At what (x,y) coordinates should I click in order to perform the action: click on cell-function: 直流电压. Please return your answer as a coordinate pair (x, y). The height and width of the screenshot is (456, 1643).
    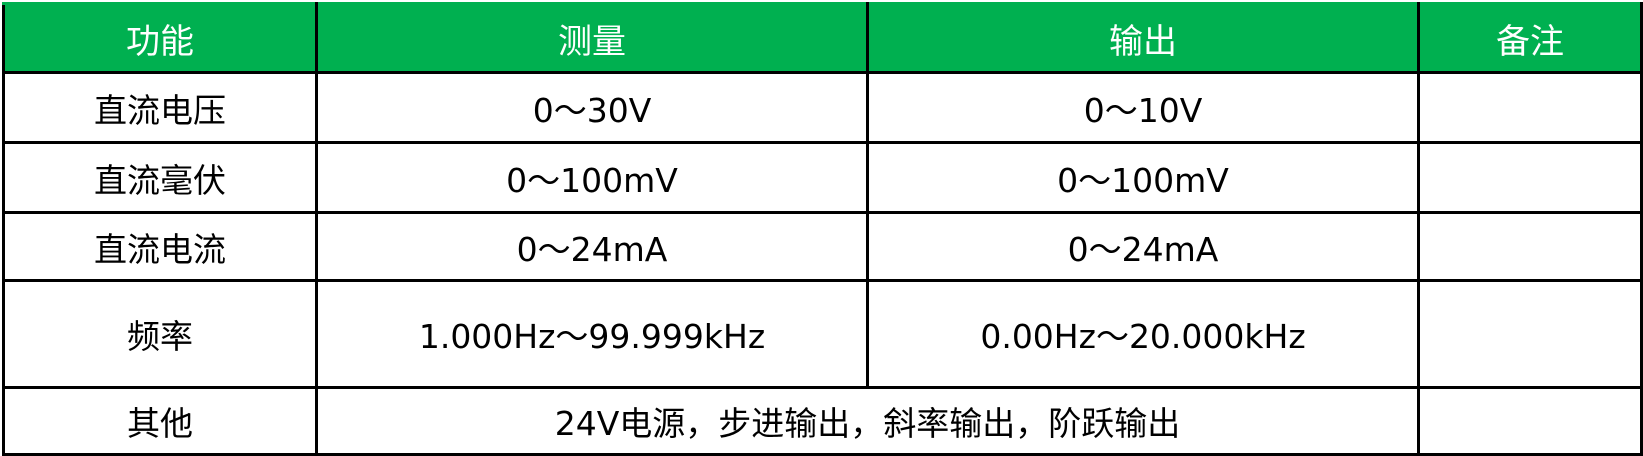
    Looking at the image, I should click on (160, 107).